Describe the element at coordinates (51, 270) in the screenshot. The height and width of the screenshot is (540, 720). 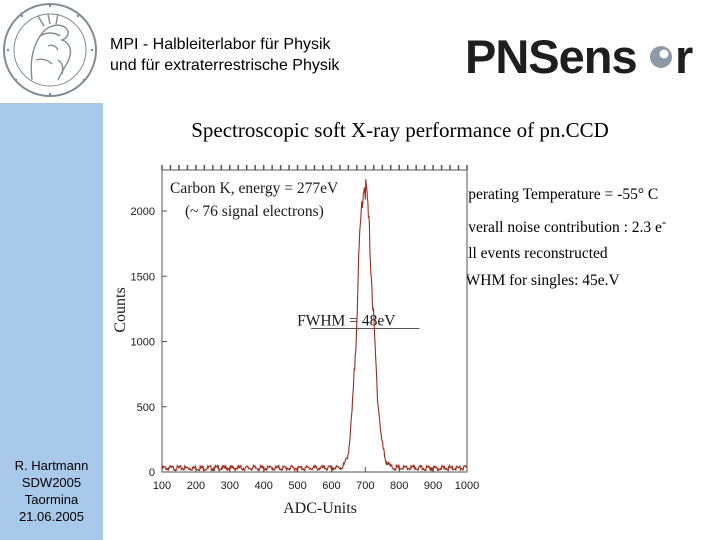
I see `sidebar: R. Hartmann SDW2005 Taormina 21.06.2005` at that location.